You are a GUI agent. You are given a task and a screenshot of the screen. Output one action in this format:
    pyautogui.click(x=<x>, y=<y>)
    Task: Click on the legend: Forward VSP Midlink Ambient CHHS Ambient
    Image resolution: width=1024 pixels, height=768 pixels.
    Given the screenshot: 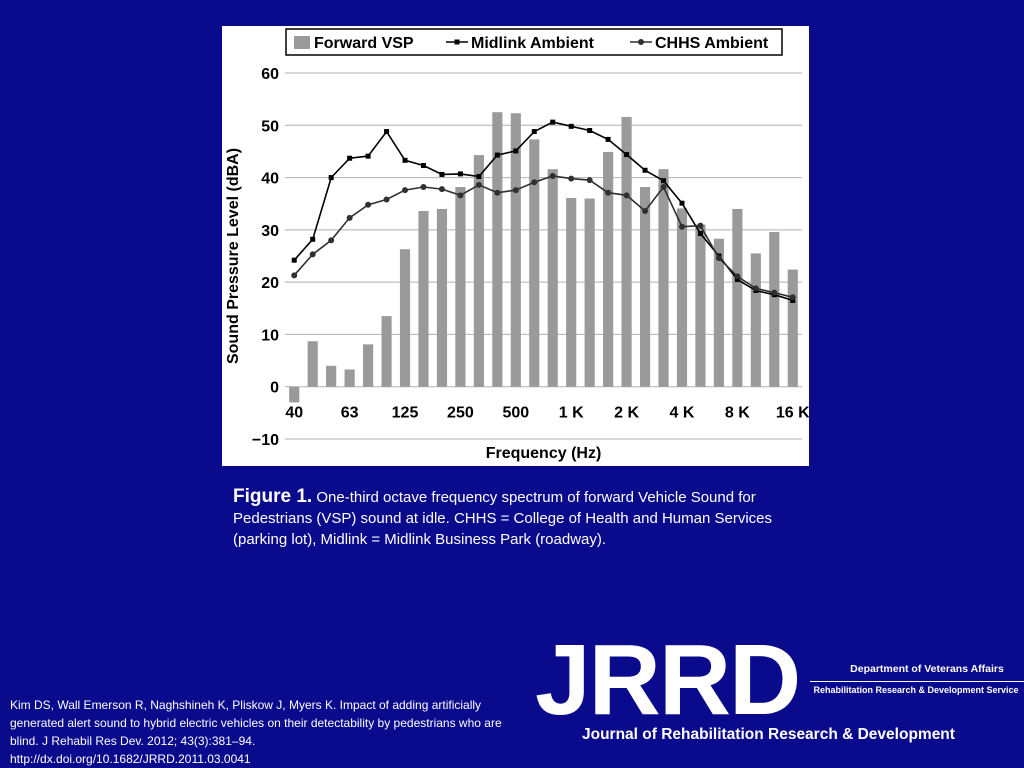 What is the action you would take?
    pyautogui.click(x=534, y=42)
    